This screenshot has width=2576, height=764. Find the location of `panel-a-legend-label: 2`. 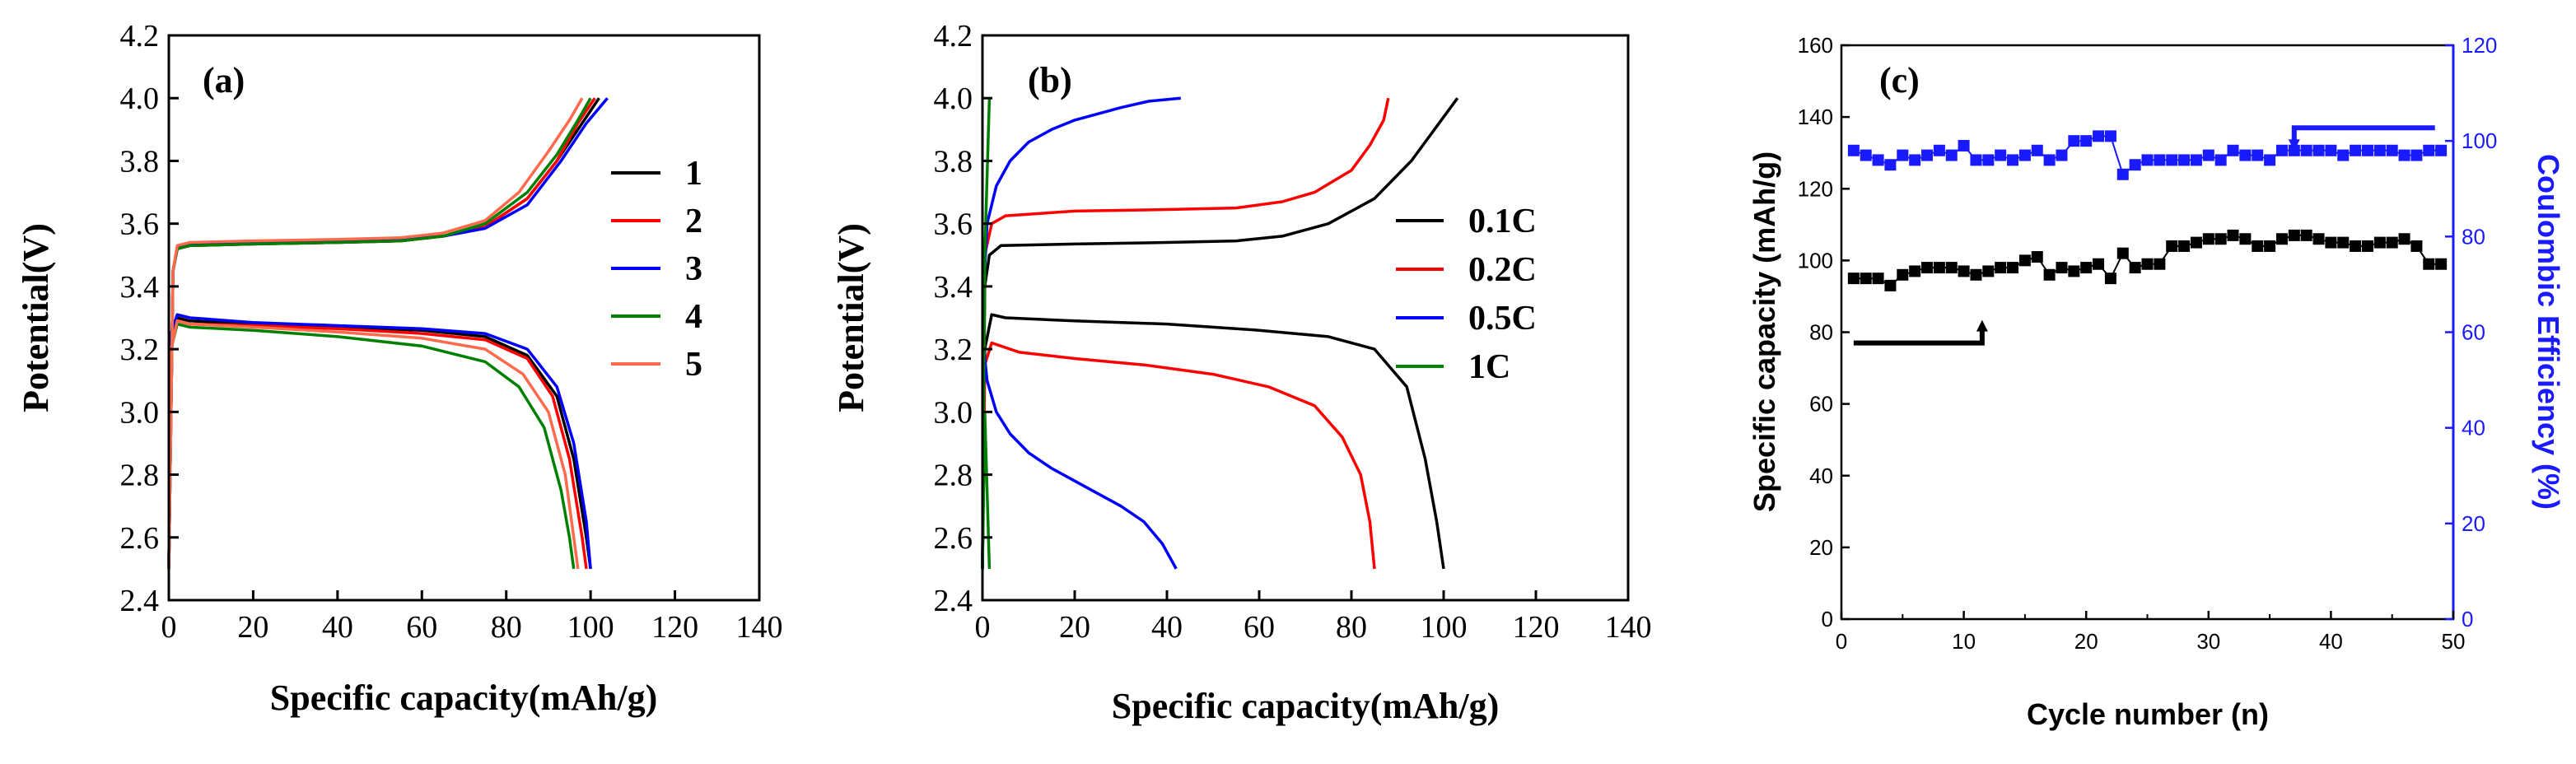

panel-a-legend-label: 2 is located at coordinates (693, 221).